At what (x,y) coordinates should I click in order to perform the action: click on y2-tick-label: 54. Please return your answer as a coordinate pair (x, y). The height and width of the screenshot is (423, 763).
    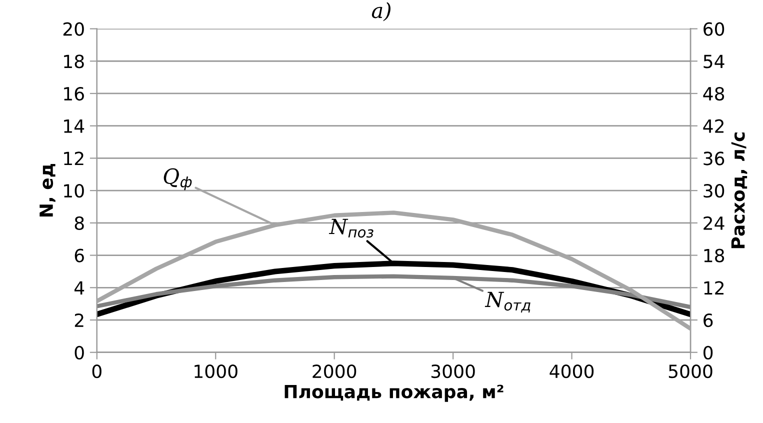
    Looking at the image, I should click on (714, 61).